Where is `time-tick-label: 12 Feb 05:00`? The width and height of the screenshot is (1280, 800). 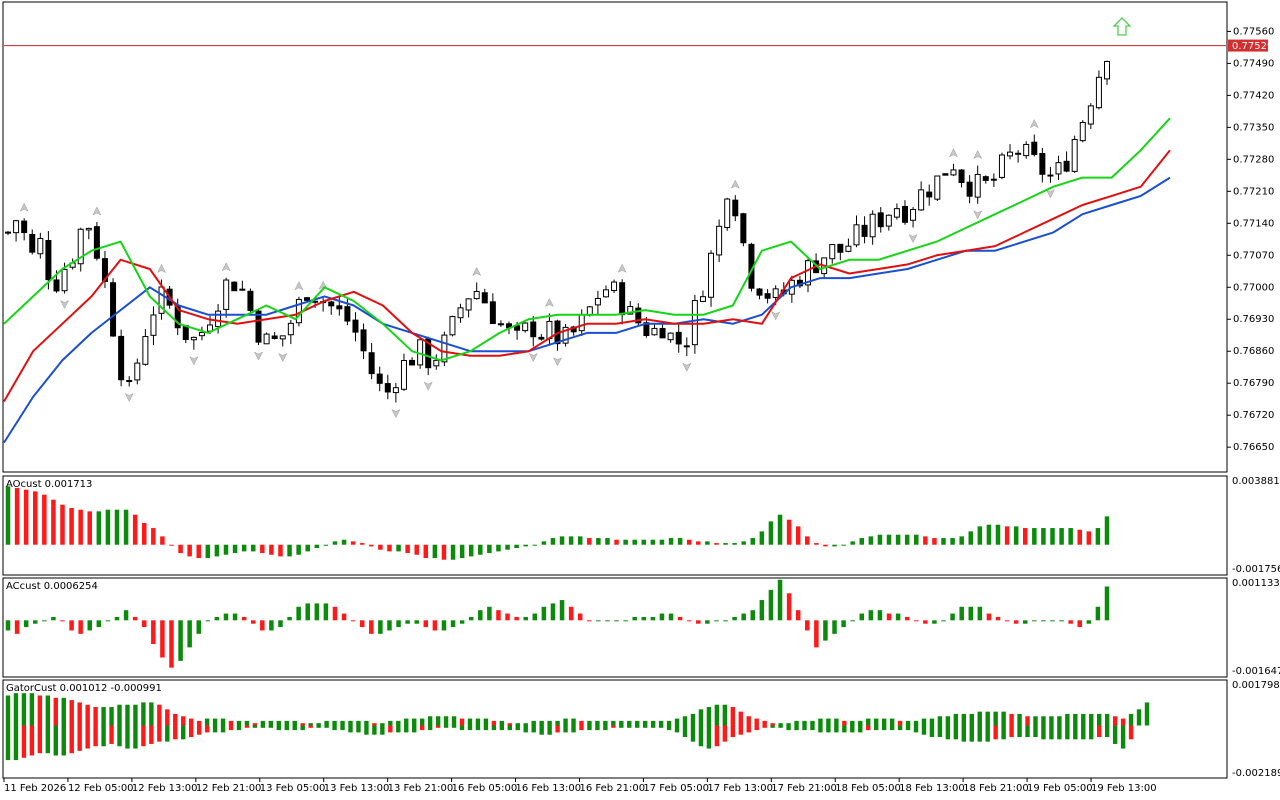 time-tick-label: 12 Feb 05:00 is located at coordinates (101, 788).